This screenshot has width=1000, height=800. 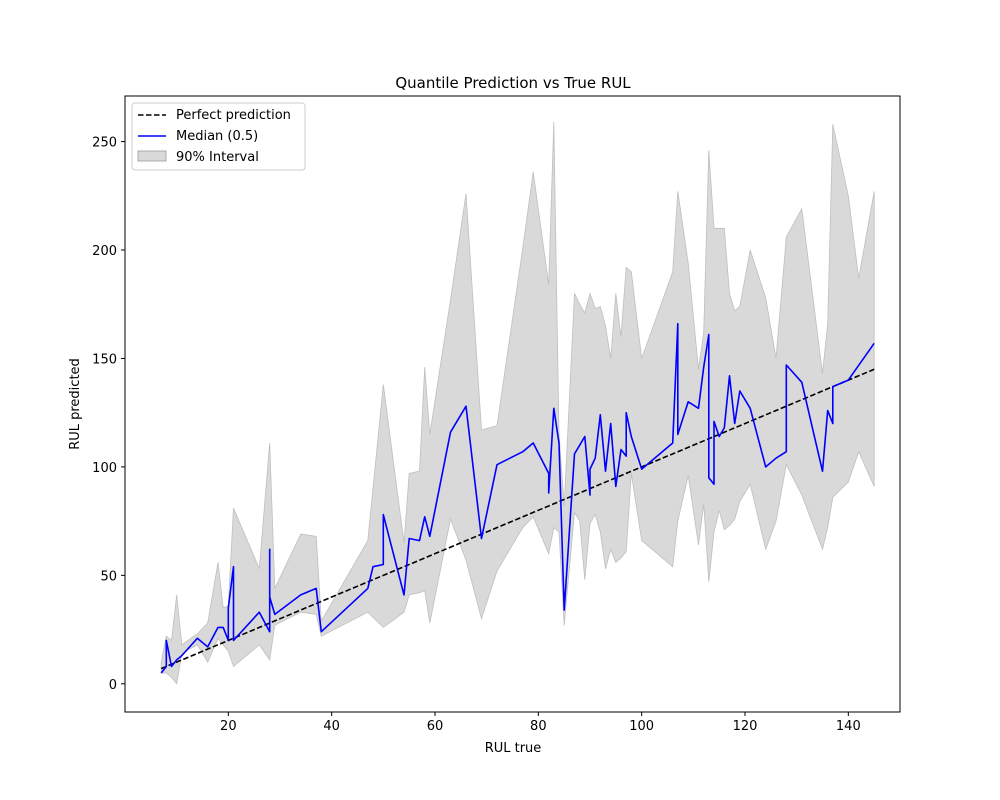 What do you see at coordinates (104, 359) in the screenshot?
I see `y-tick-label: 150` at bounding box center [104, 359].